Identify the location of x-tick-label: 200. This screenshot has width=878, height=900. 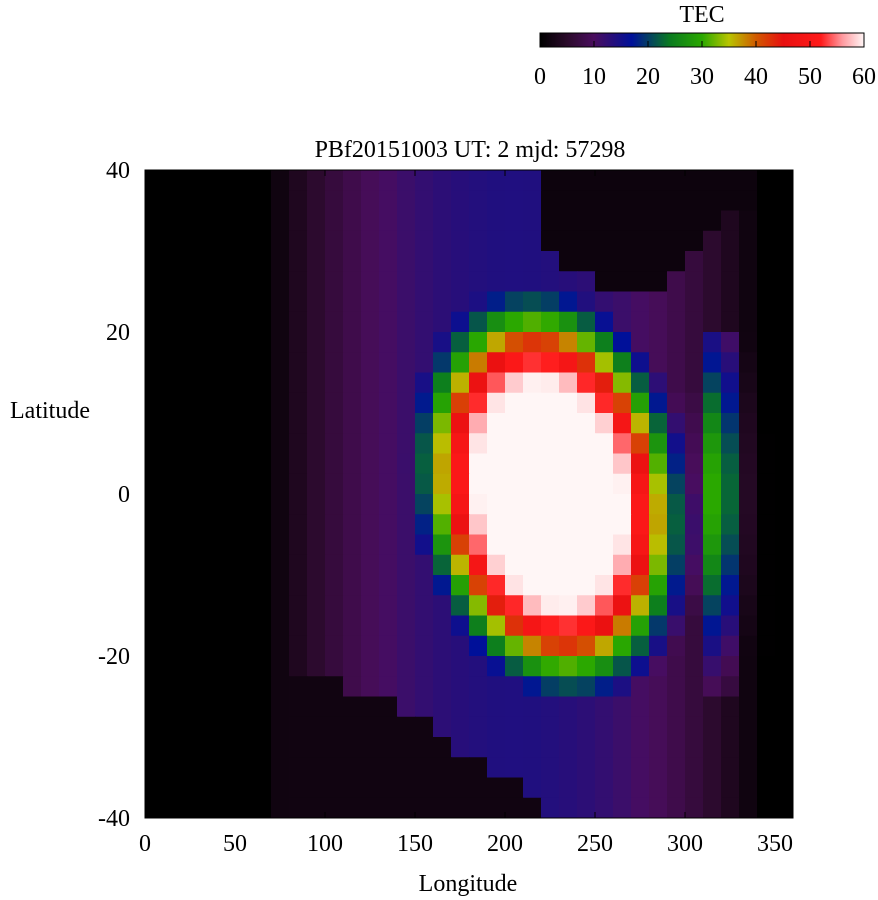
(505, 844).